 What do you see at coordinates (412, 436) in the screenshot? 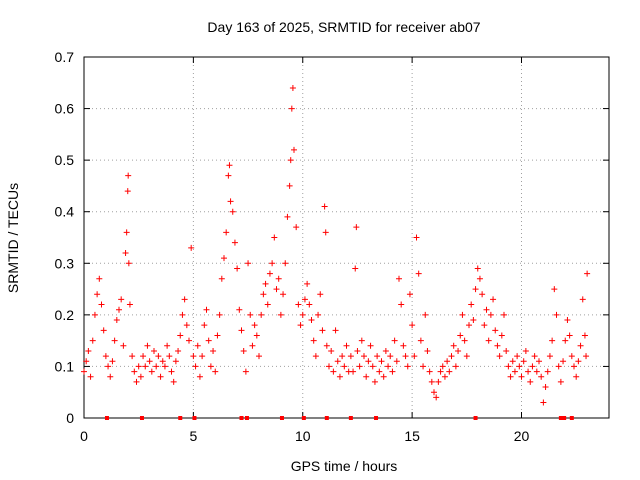
I see `x-tick-label: 15` at bounding box center [412, 436].